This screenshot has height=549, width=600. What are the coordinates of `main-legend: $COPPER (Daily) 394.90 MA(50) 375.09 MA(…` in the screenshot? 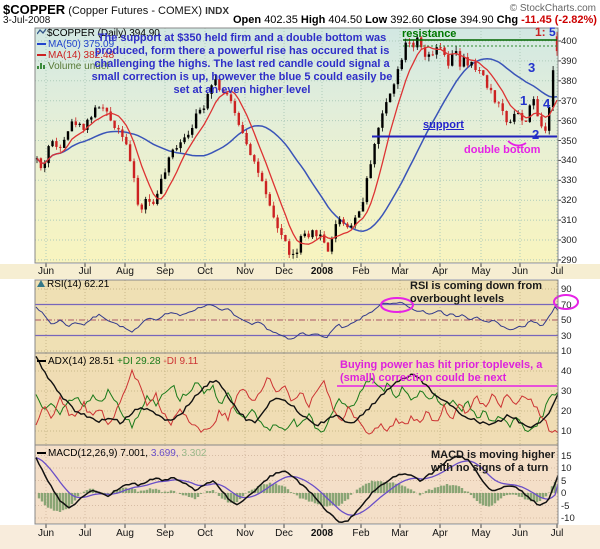 It's located at (98, 50).